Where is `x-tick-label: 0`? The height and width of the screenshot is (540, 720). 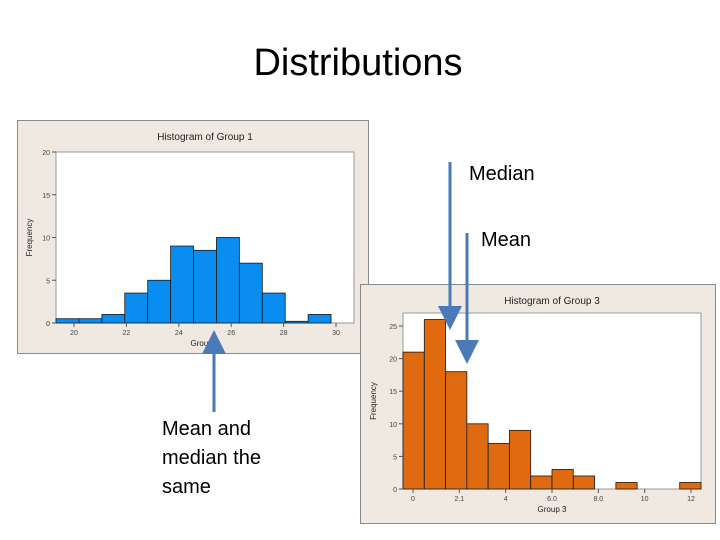 x-tick-label: 0 is located at coordinates (413, 499).